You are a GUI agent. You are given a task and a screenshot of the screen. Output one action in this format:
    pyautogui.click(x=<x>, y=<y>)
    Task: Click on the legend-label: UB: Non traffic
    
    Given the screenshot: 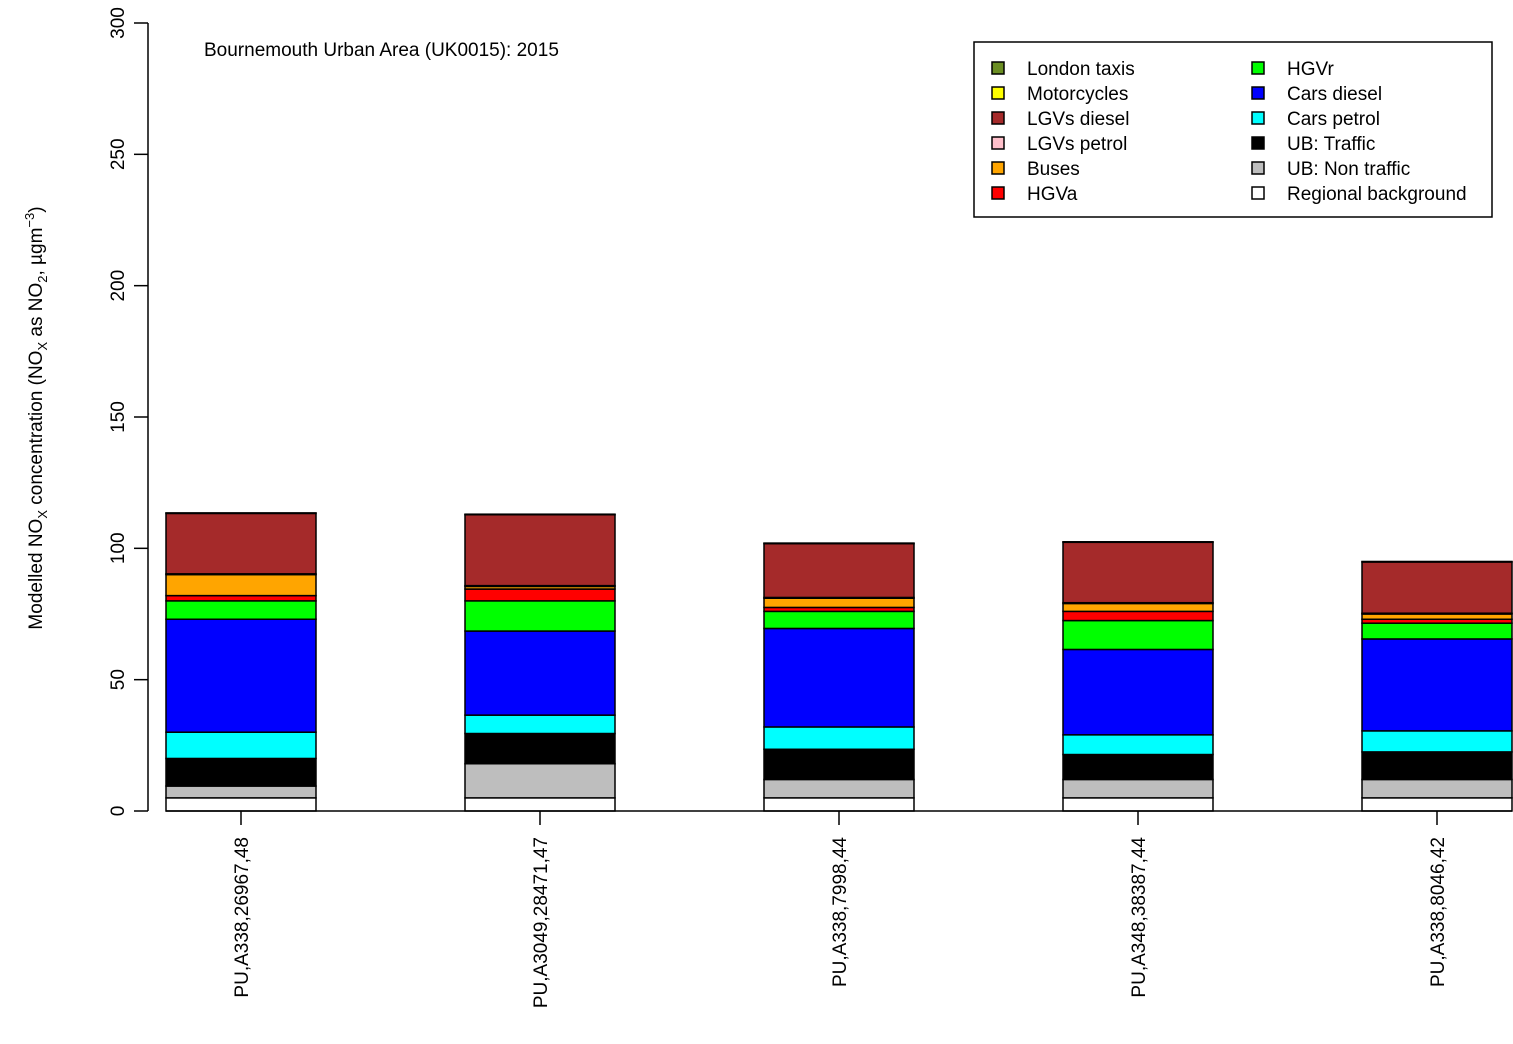 What is the action you would take?
    pyautogui.click(x=1348, y=169)
    